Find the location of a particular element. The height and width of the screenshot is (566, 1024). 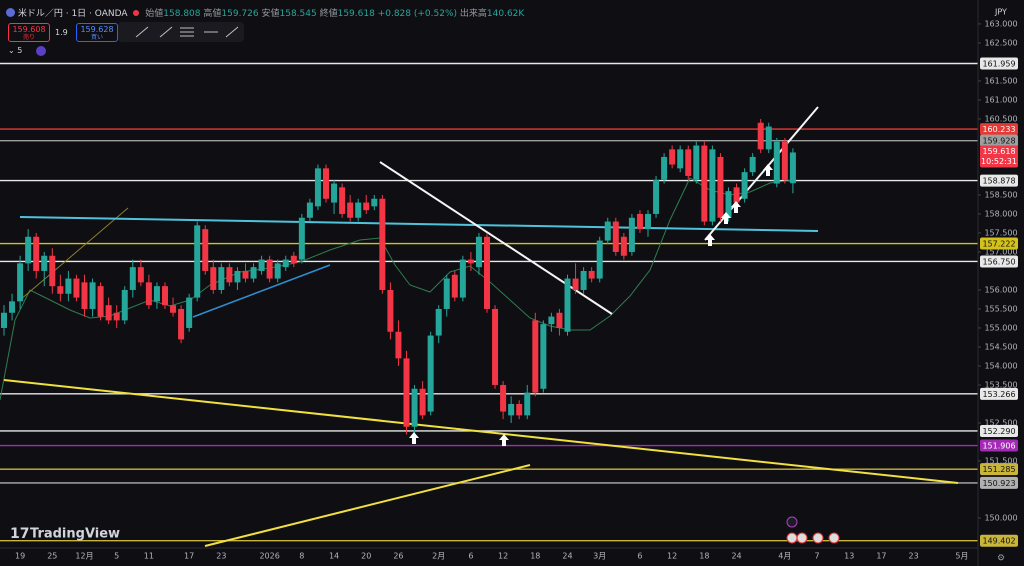

y-tick-label: 156.000 is located at coordinates (1000, 289).